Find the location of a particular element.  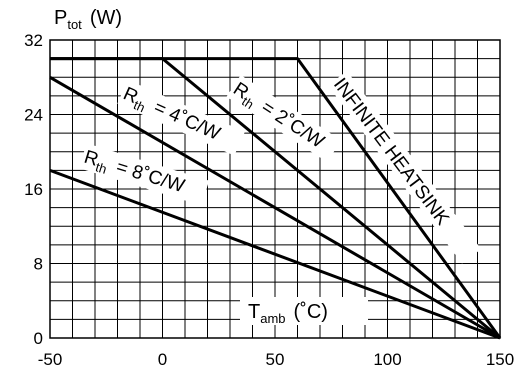

x-tick-label: 100 is located at coordinates (387, 359).